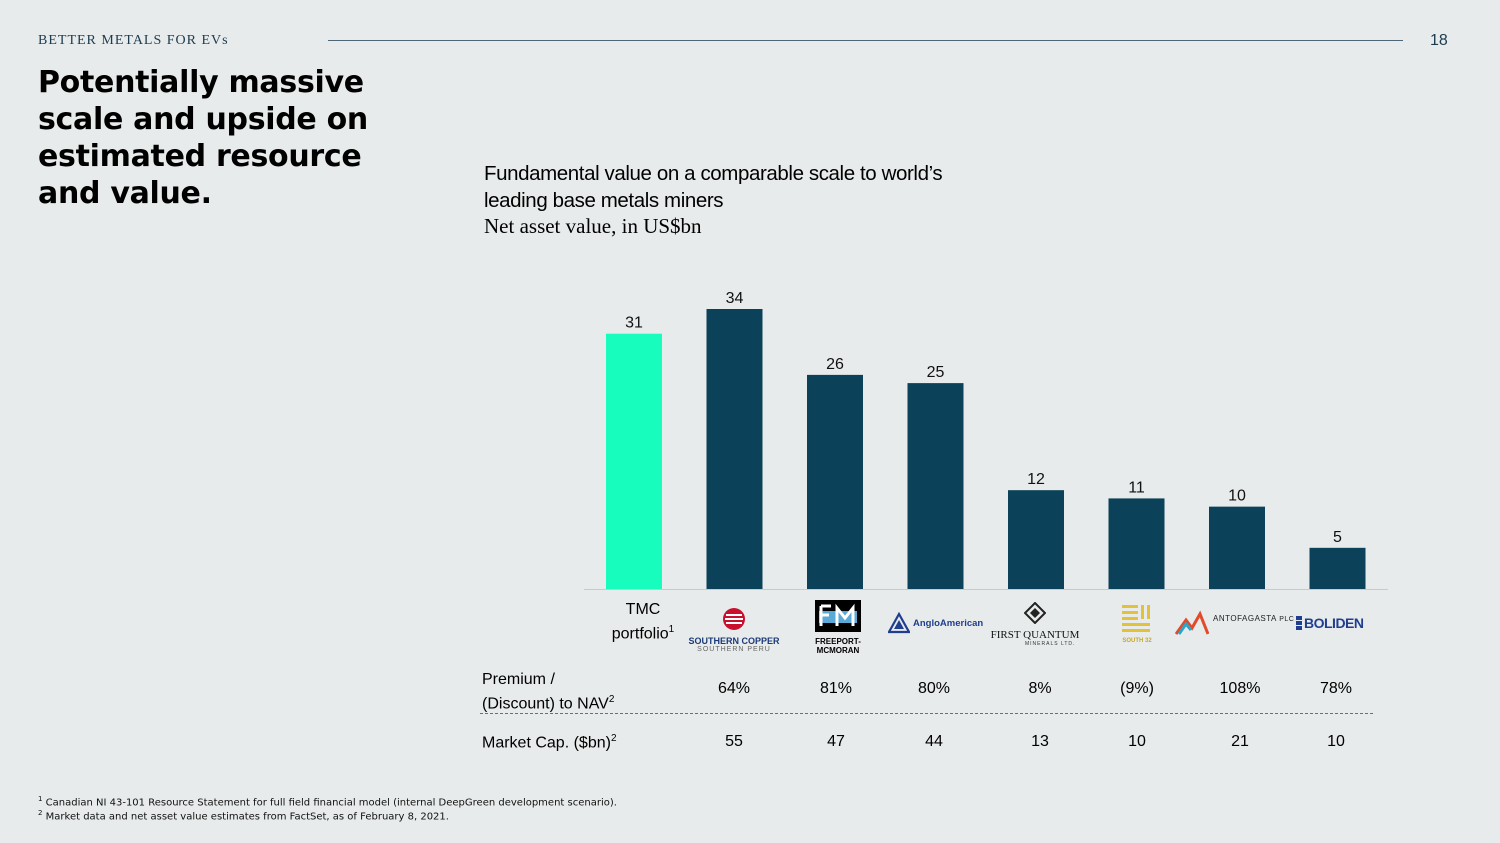  I want to click on first-quantum-logo: FIRST QUANTUM MINERALS LTD., so click(1035, 624).